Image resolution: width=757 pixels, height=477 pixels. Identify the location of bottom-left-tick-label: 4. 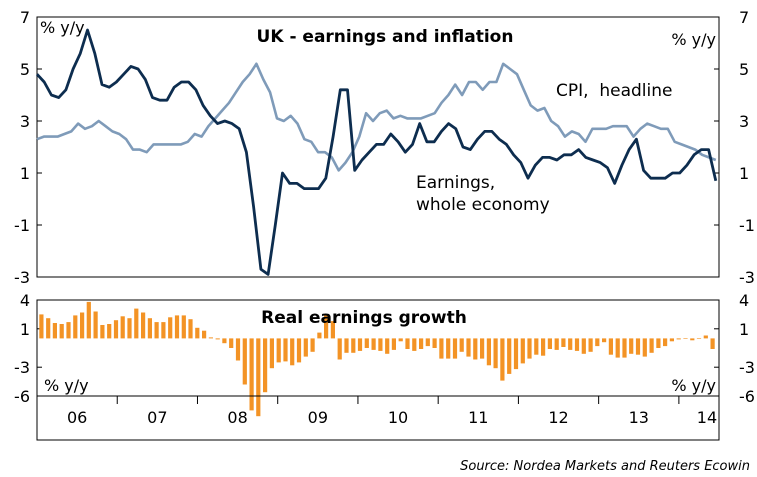
(25, 300).